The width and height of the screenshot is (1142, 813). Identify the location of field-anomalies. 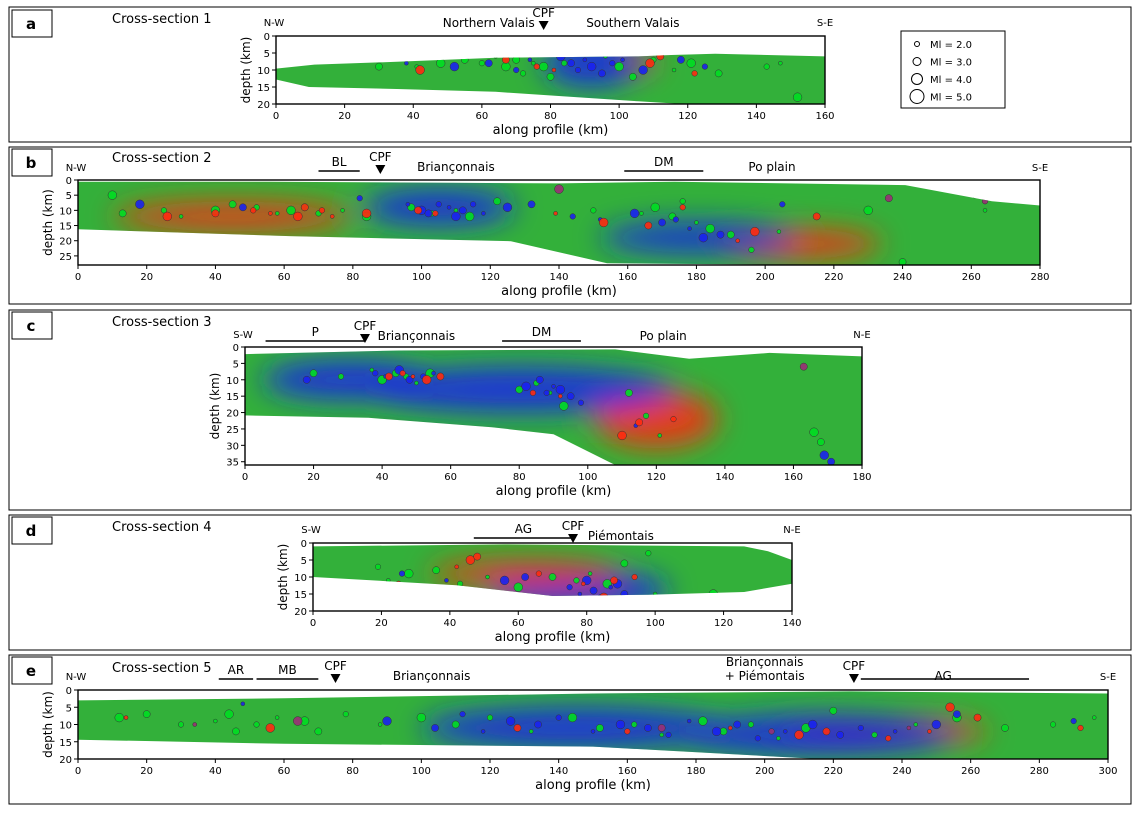
(704, 731).